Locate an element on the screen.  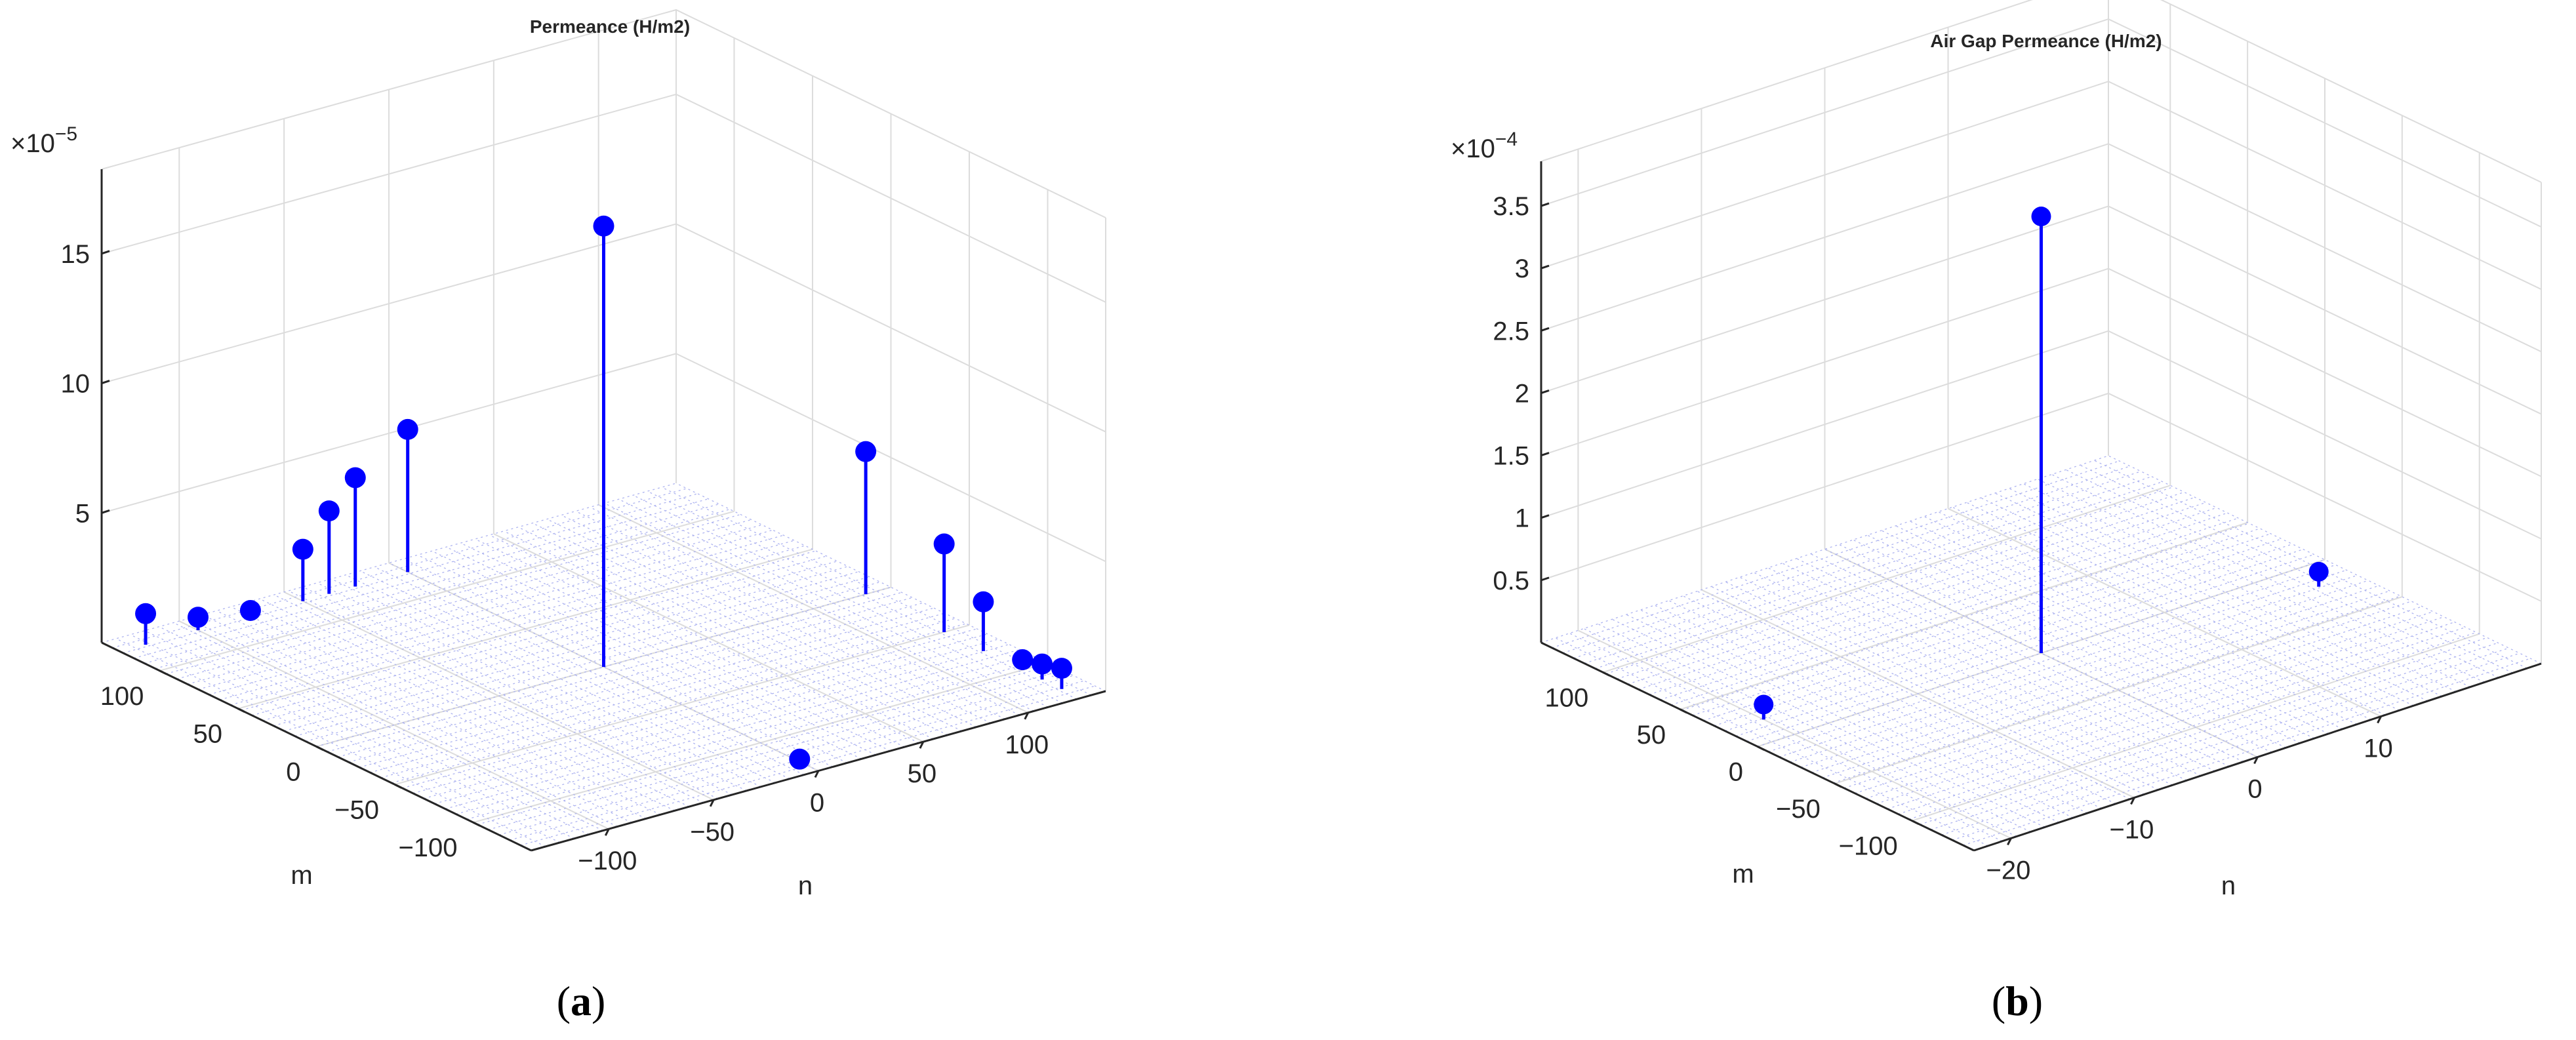
n-tick-label: −100 is located at coordinates (607, 861).